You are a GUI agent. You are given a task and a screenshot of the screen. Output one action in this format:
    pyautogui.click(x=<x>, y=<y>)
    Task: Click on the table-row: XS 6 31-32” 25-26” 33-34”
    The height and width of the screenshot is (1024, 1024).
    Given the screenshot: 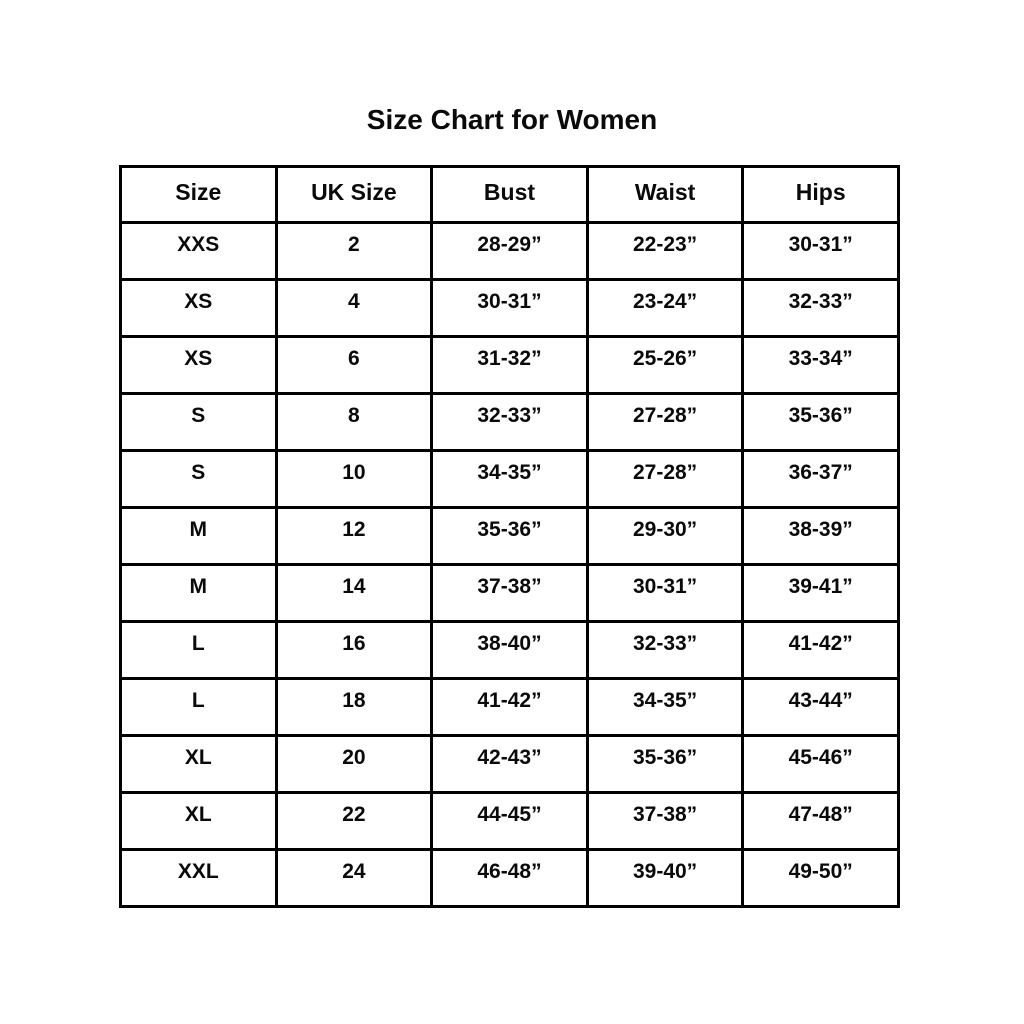 What is the action you would take?
    pyautogui.click(x=509, y=365)
    